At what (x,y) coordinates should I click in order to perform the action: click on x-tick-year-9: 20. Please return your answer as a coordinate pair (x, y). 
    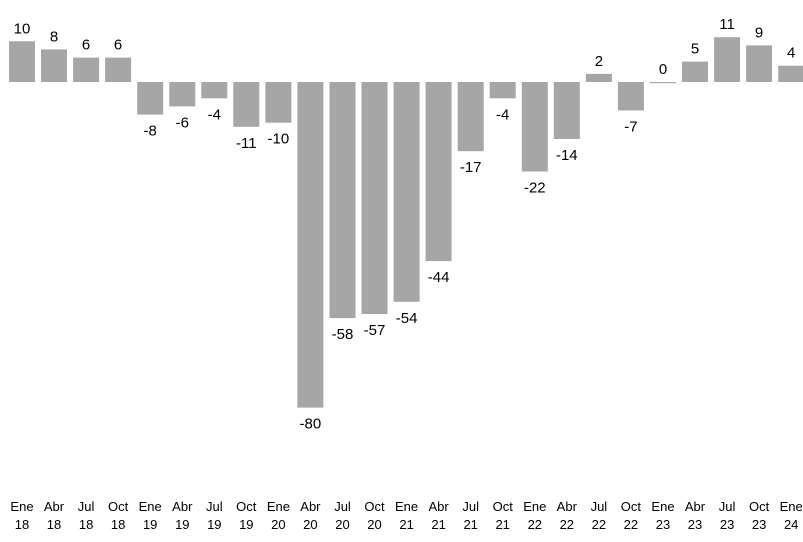
    Looking at the image, I should click on (310, 524).